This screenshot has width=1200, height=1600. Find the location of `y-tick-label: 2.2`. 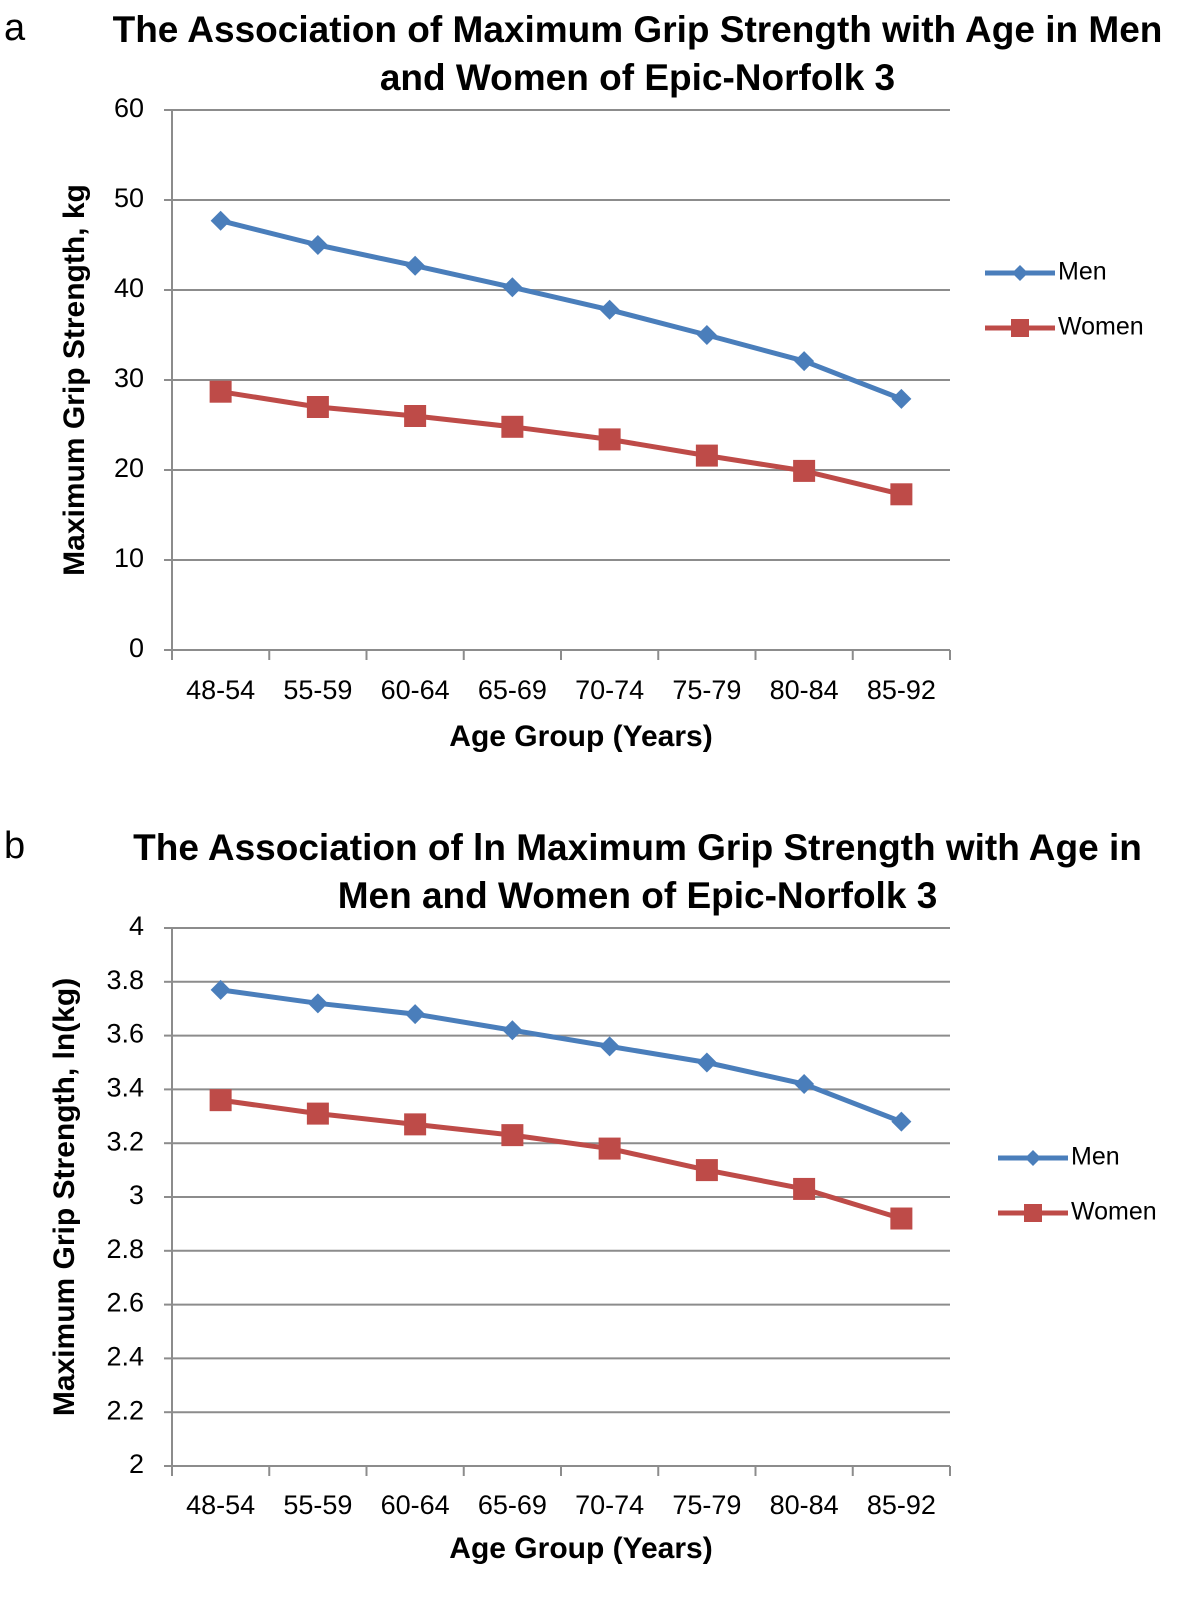

y-tick-label: 2.2 is located at coordinates (125, 1410).